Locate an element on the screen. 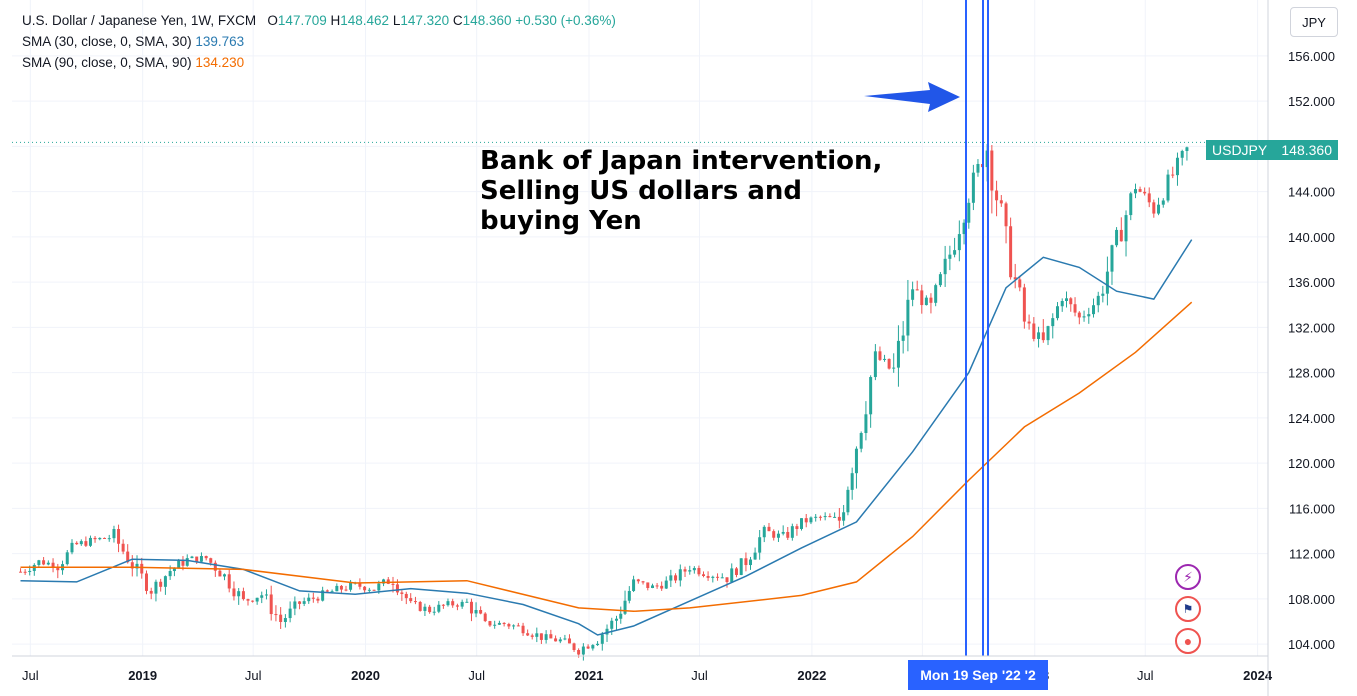 The image size is (1357, 696). crosshair-date-tag: Mon 19 Sep '22 '2 is located at coordinates (978, 675).